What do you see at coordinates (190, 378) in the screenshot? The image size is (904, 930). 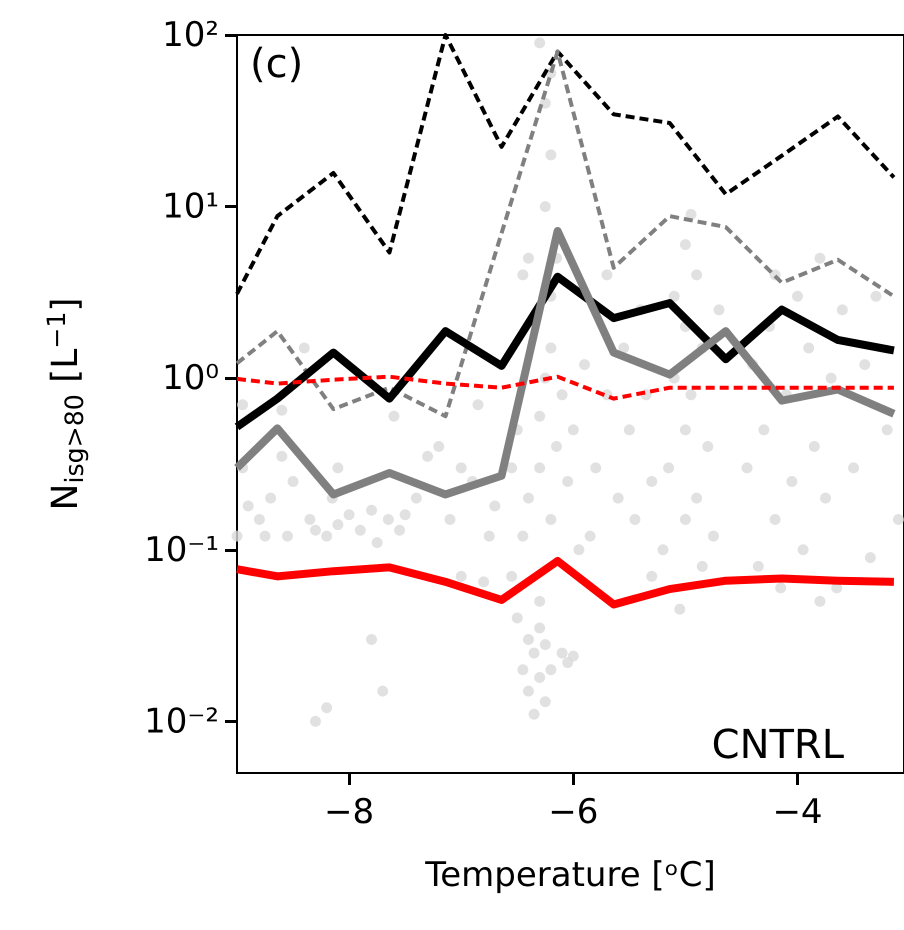 I see `y-tick-label: 10⁰` at bounding box center [190, 378].